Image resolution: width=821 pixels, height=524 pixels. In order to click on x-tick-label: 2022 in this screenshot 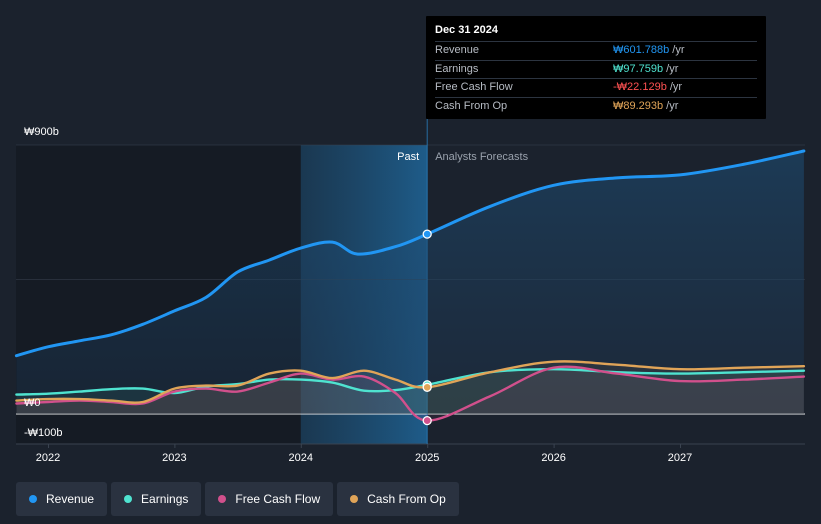, I will do `click(48, 458)`.